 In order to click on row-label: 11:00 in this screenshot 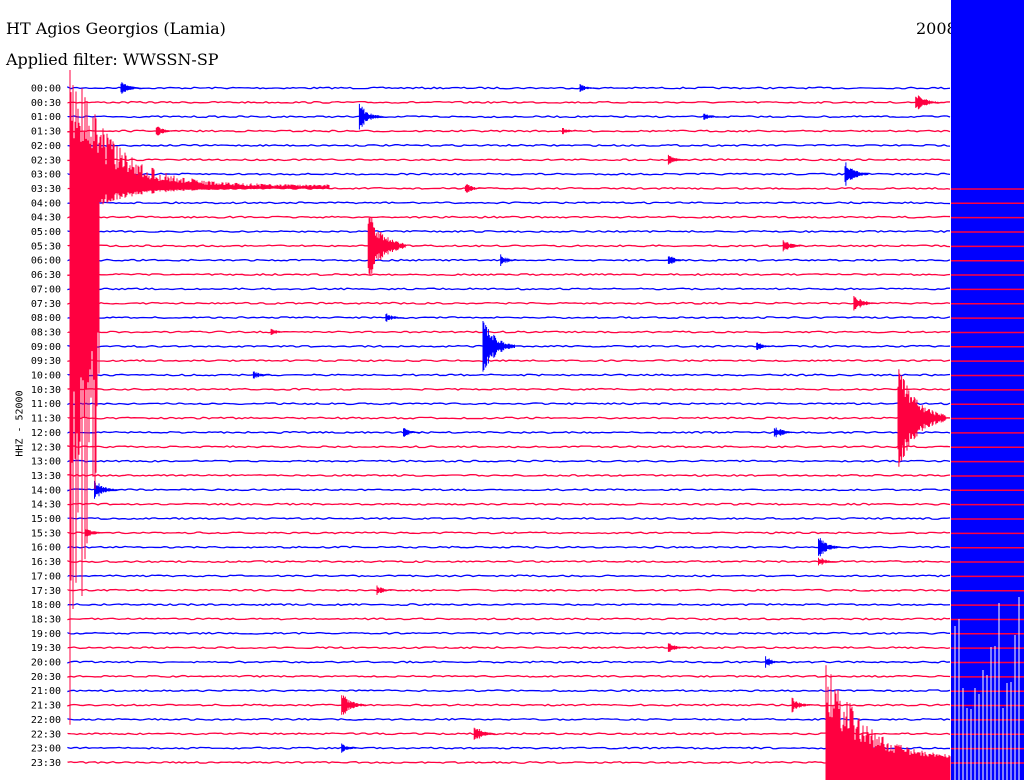, I will do `click(46, 404)`.